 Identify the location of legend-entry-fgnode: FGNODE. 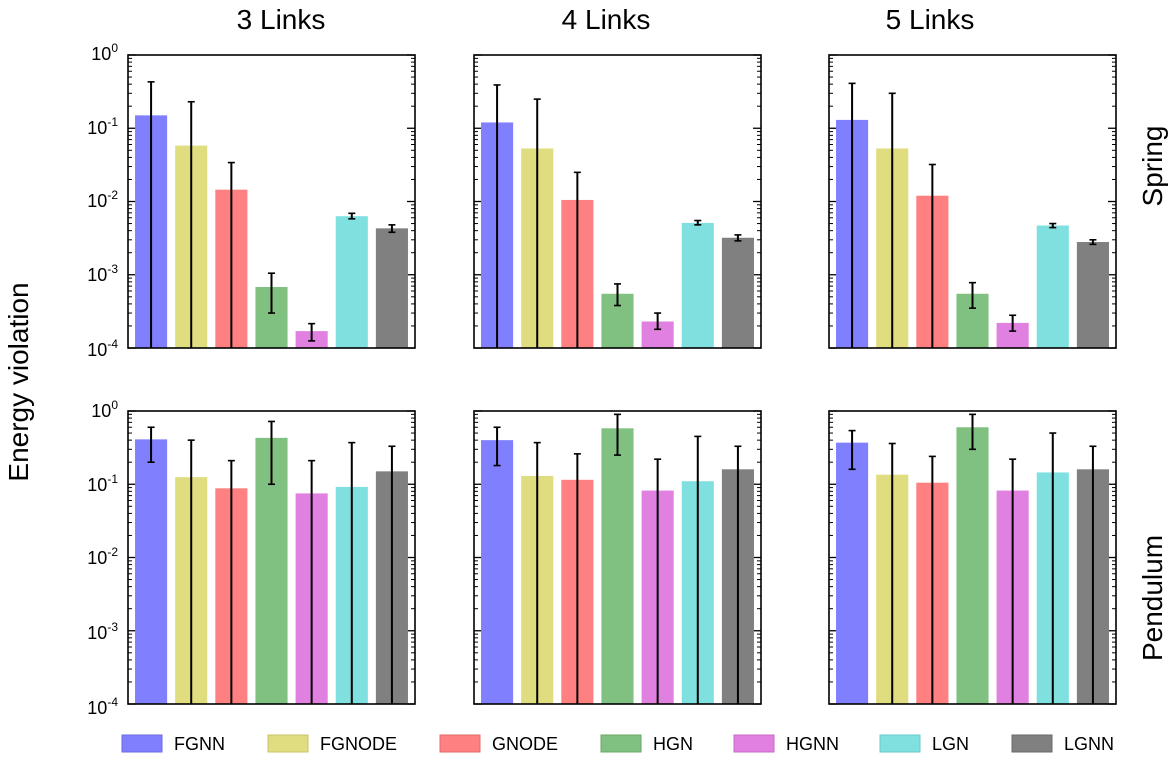
(332, 744).